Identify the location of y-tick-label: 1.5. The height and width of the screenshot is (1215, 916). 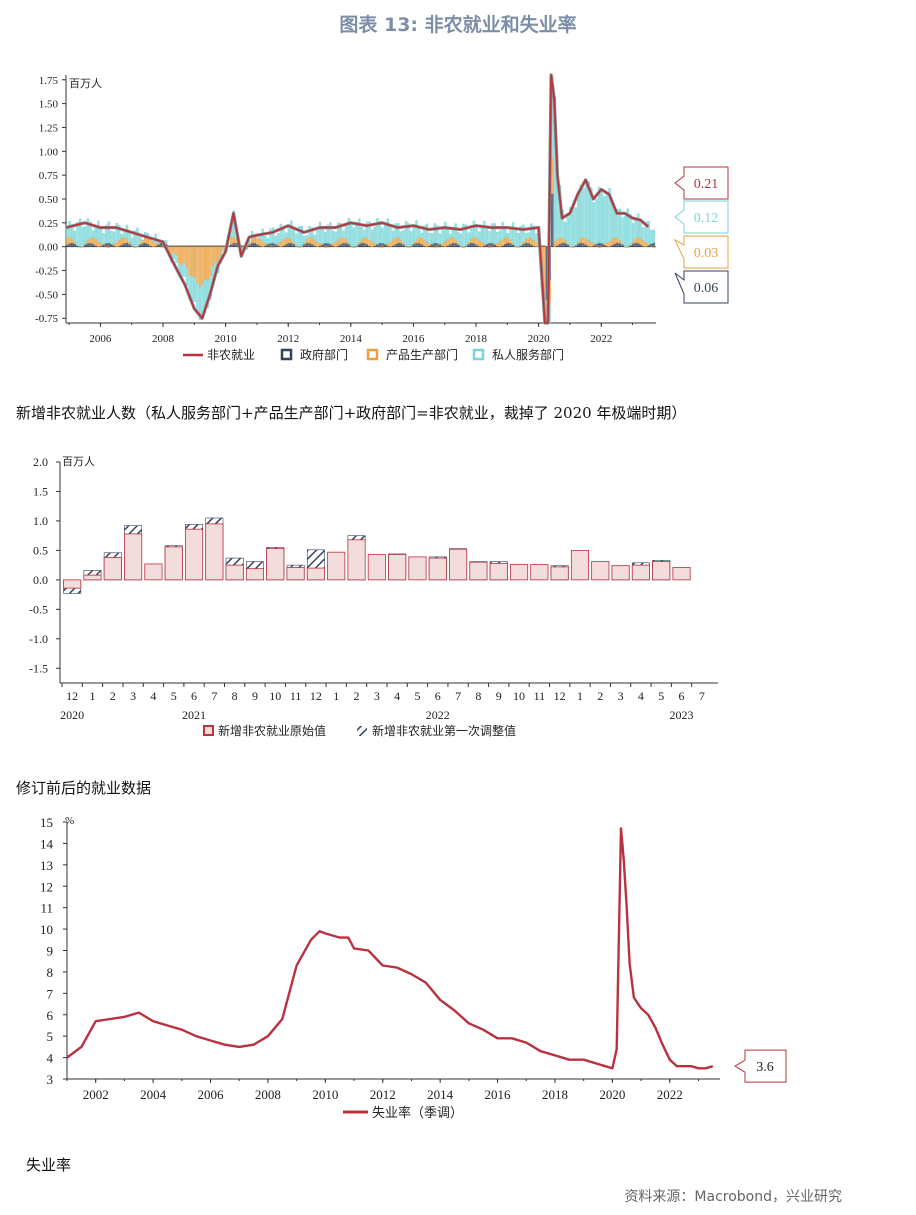
(40, 491).